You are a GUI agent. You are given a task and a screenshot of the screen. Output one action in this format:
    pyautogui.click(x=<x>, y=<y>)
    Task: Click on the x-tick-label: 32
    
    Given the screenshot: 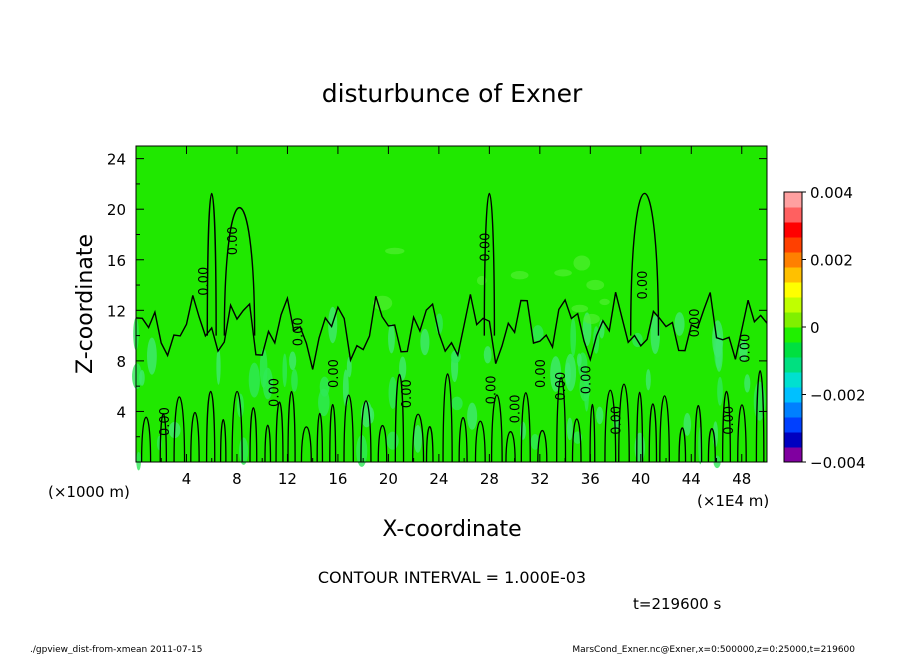 What is the action you would take?
    pyautogui.click(x=539, y=479)
    